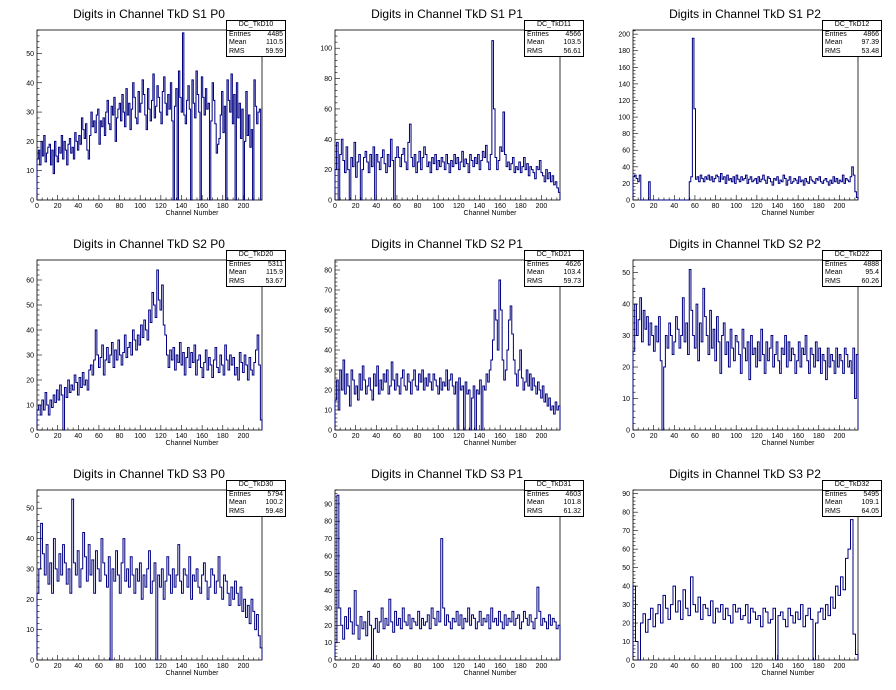 This screenshot has height=690, width=896. Describe the element at coordinates (256, 486) in the screenshot. I see `stats-histogram-name: DC_TkD30` at that location.